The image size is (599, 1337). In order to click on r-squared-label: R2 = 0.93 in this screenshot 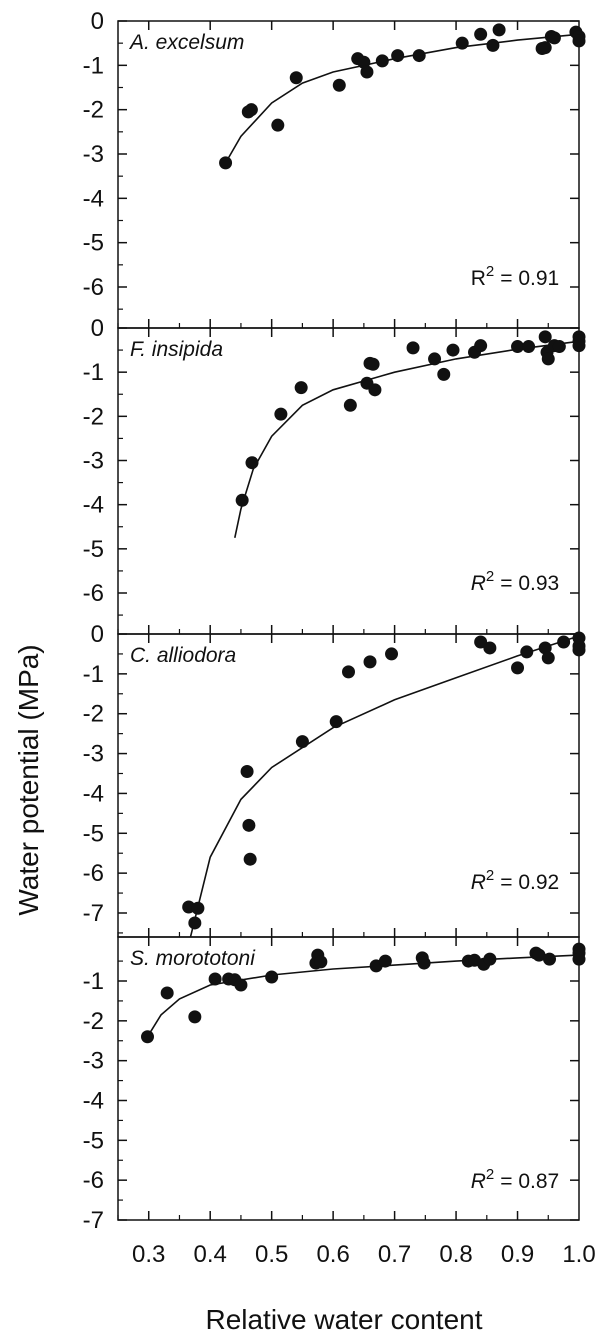, I will do `click(515, 581)`.